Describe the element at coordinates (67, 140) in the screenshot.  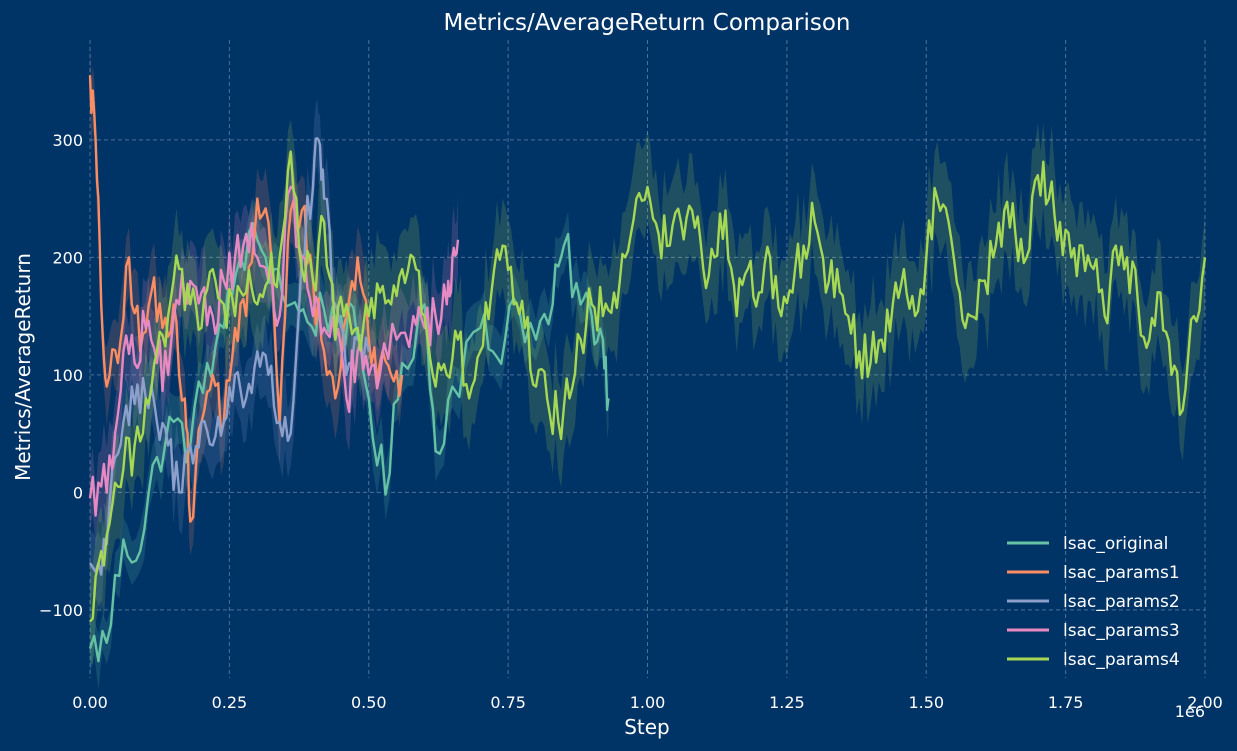
I see `y-tick-label: 300` at that location.